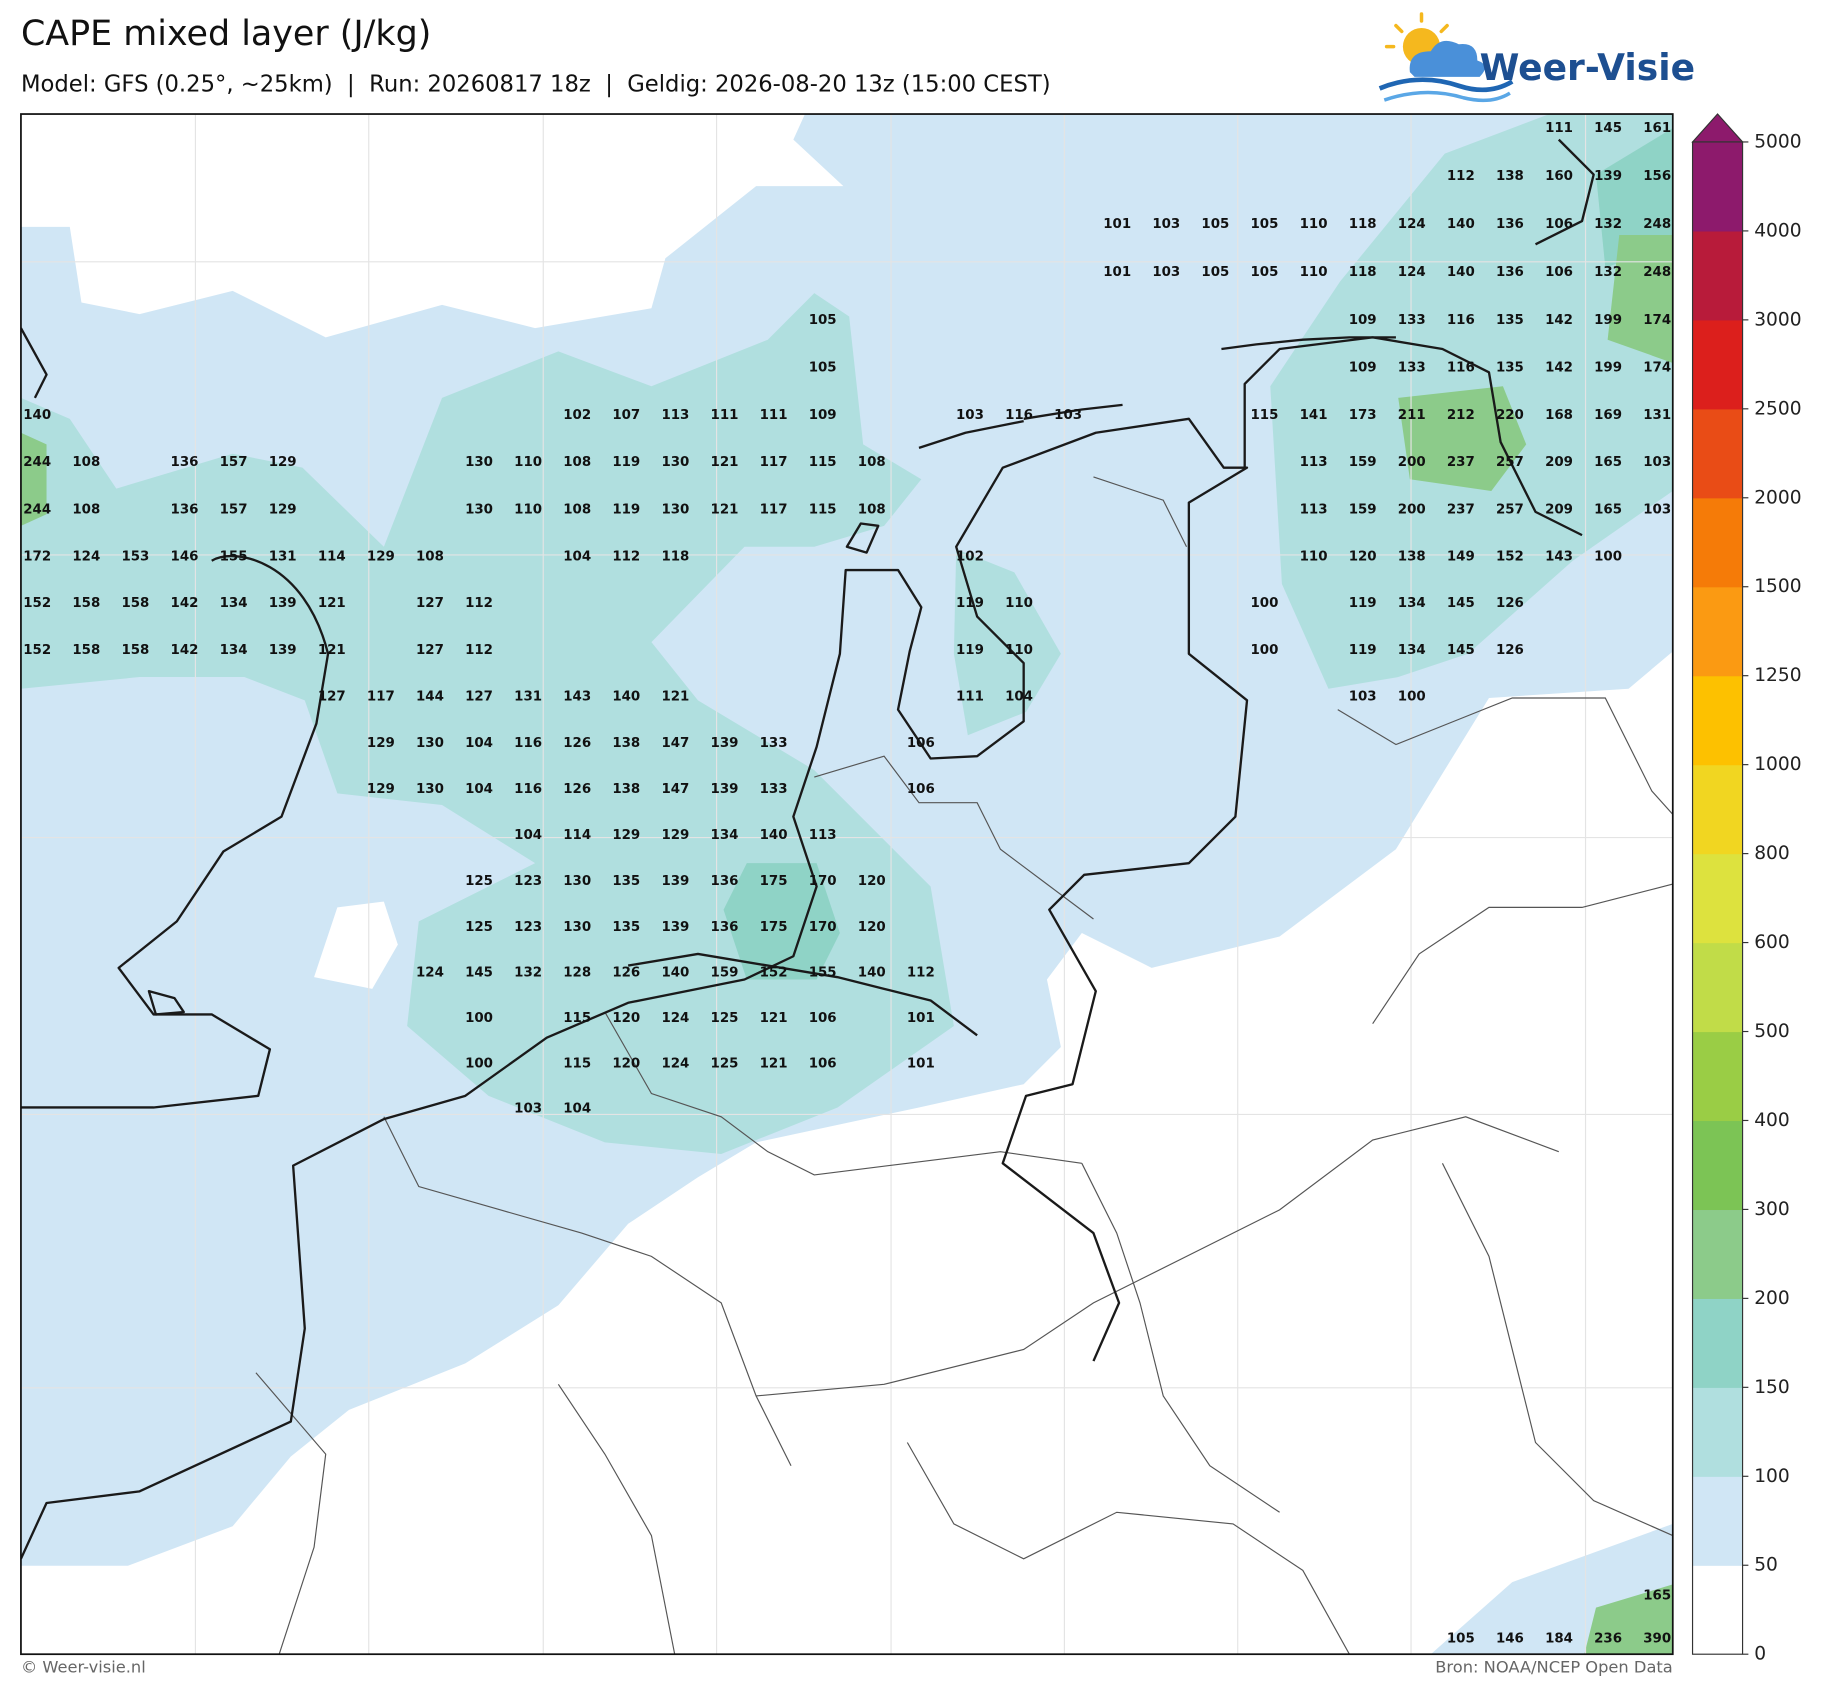  What do you see at coordinates (1777, 230) in the screenshot?
I see `colorbar-tick-label: 4000` at bounding box center [1777, 230].